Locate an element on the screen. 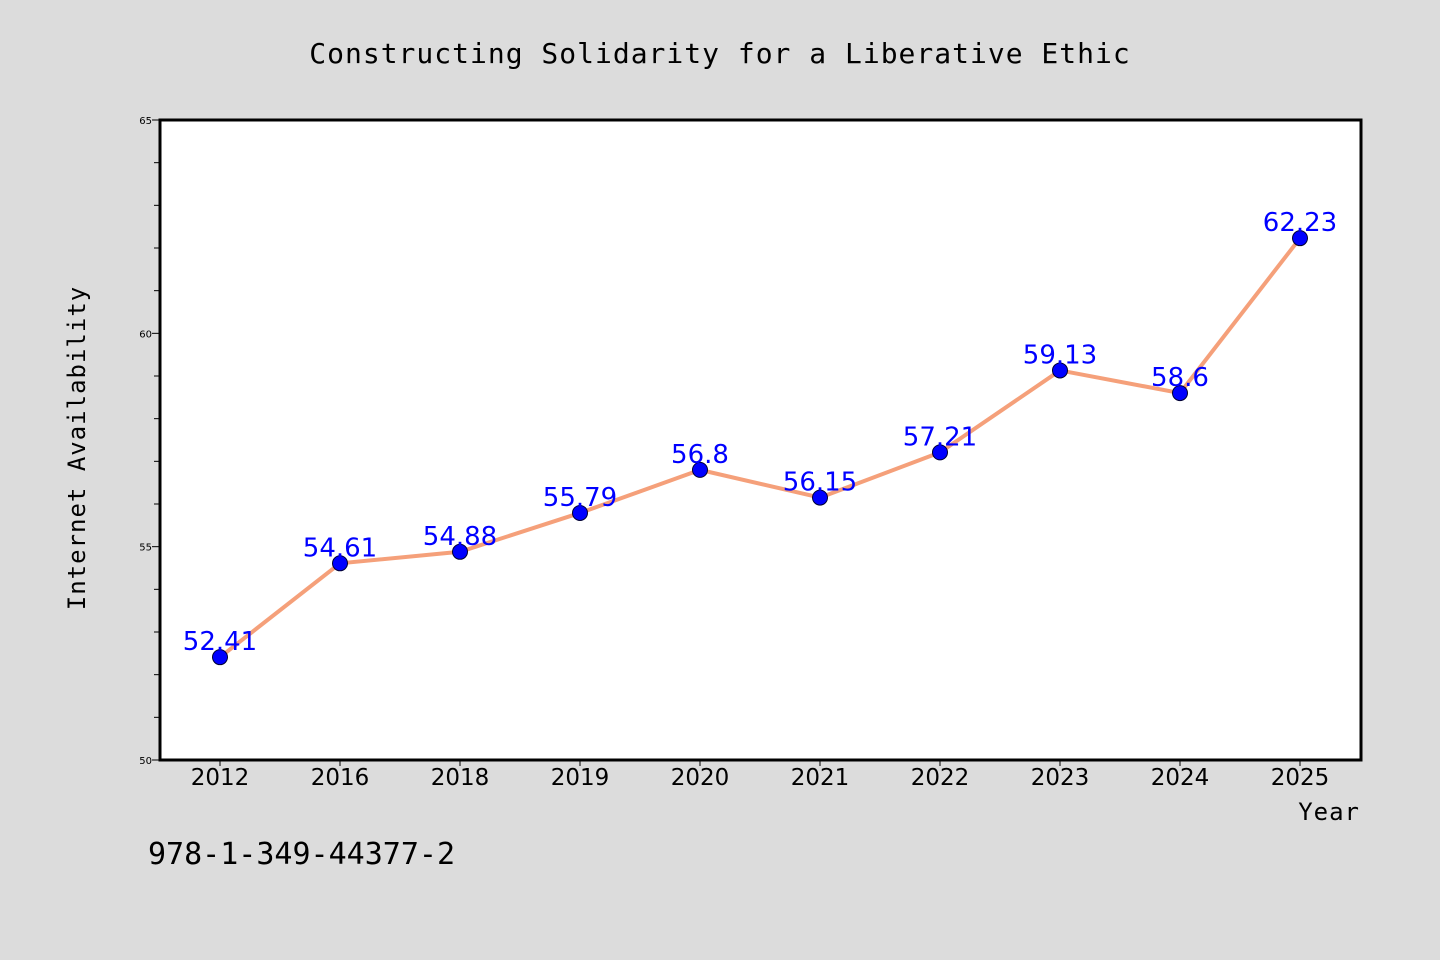  y-axis-label: Internet Availability is located at coordinates (77, 448).